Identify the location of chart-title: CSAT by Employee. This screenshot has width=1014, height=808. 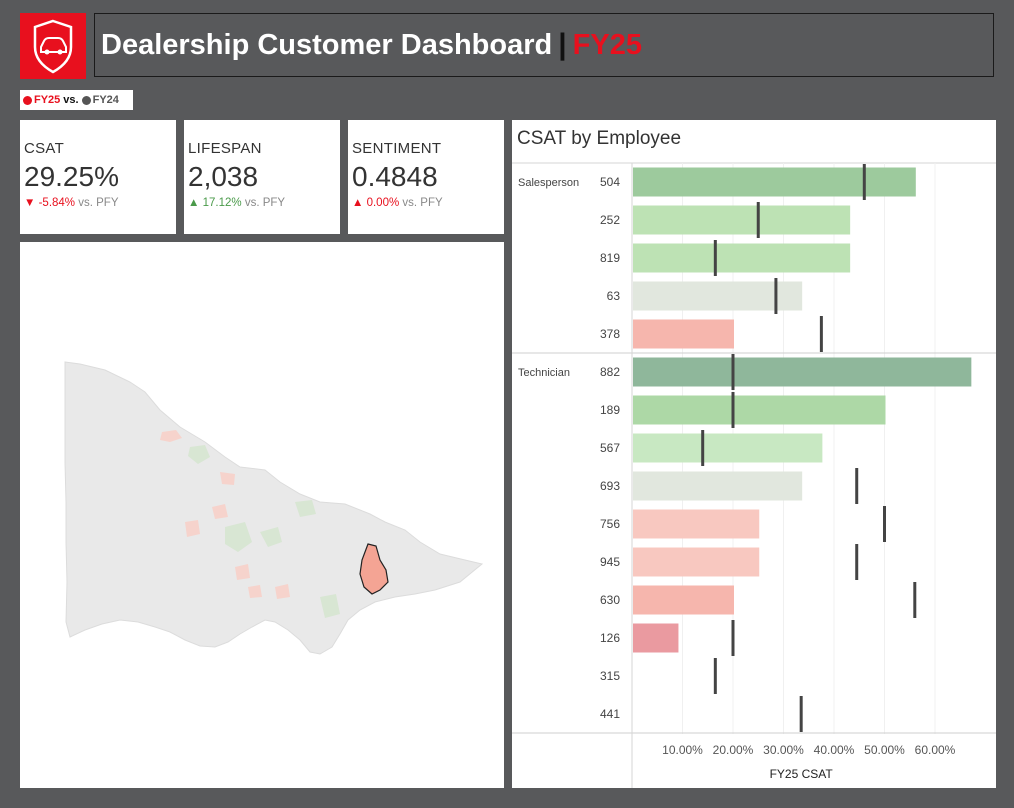
(599, 138).